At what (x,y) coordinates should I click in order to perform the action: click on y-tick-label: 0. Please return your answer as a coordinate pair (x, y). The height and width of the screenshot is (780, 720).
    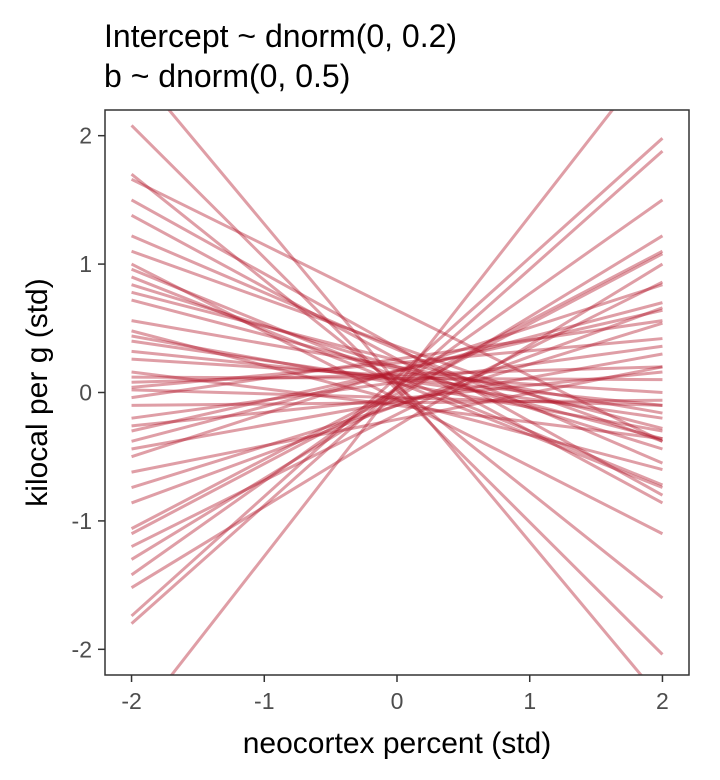
    Looking at the image, I should click on (85, 393).